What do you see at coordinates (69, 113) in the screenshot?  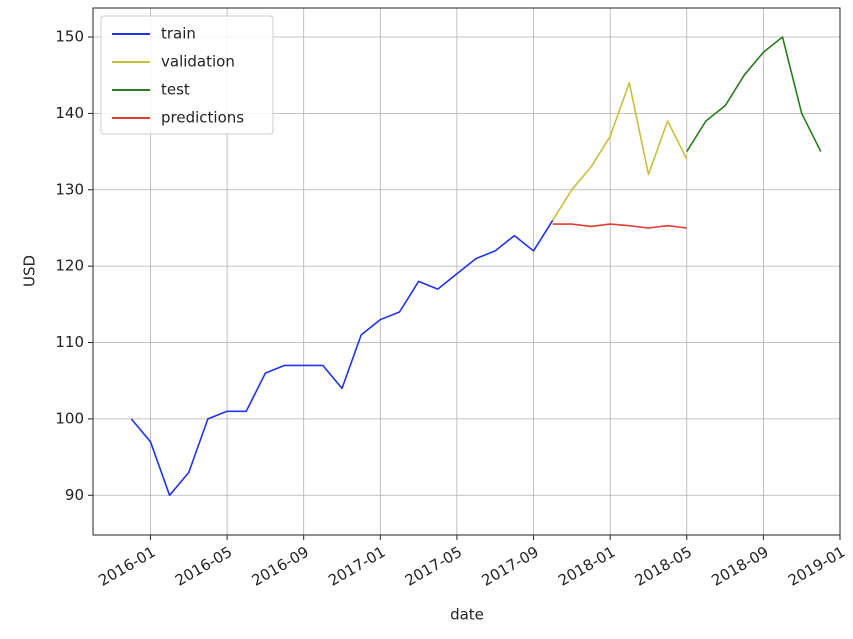 I see `y-tick-label: 140` at bounding box center [69, 113].